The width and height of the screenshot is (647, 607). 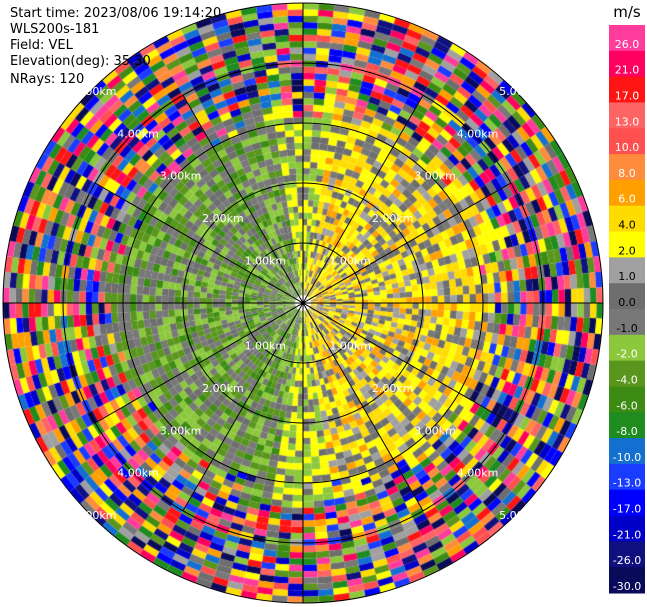 What do you see at coordinates (116, 13) in the screenshot?
I see `start-time-label: Start time: 2023/08/06 19:14:20` at bounding box center [116, 13].